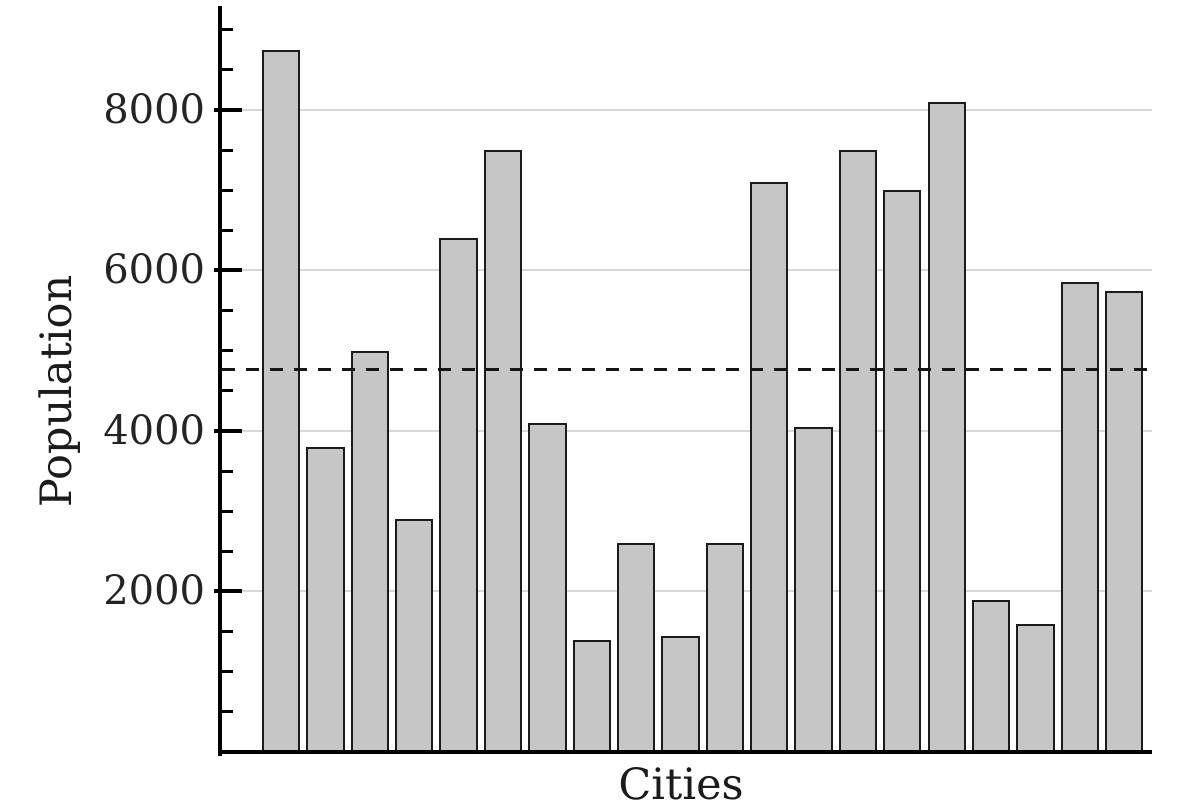 This screenshot has height=811, width=1200. What do you see at coordinates (57, 391) in the screenshot?
I see `y-axis-title: Population` at bounding box center [57, 391].